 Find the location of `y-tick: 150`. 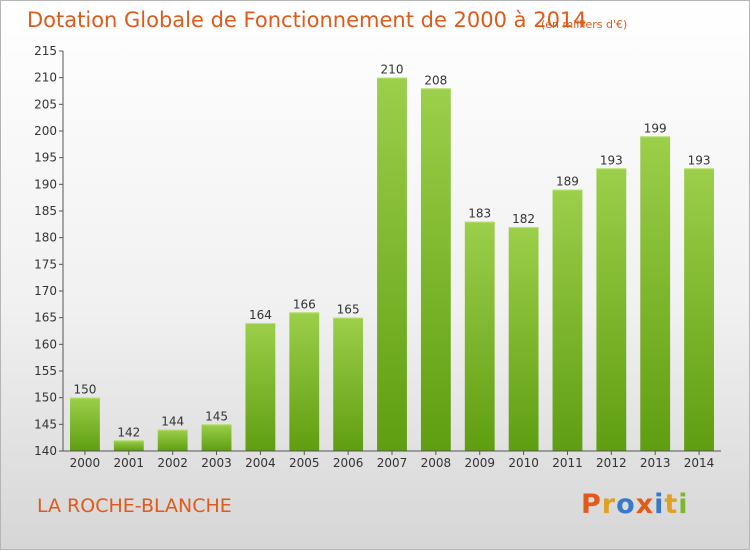

y-tick: 150 is located at coordinates (48, 398).